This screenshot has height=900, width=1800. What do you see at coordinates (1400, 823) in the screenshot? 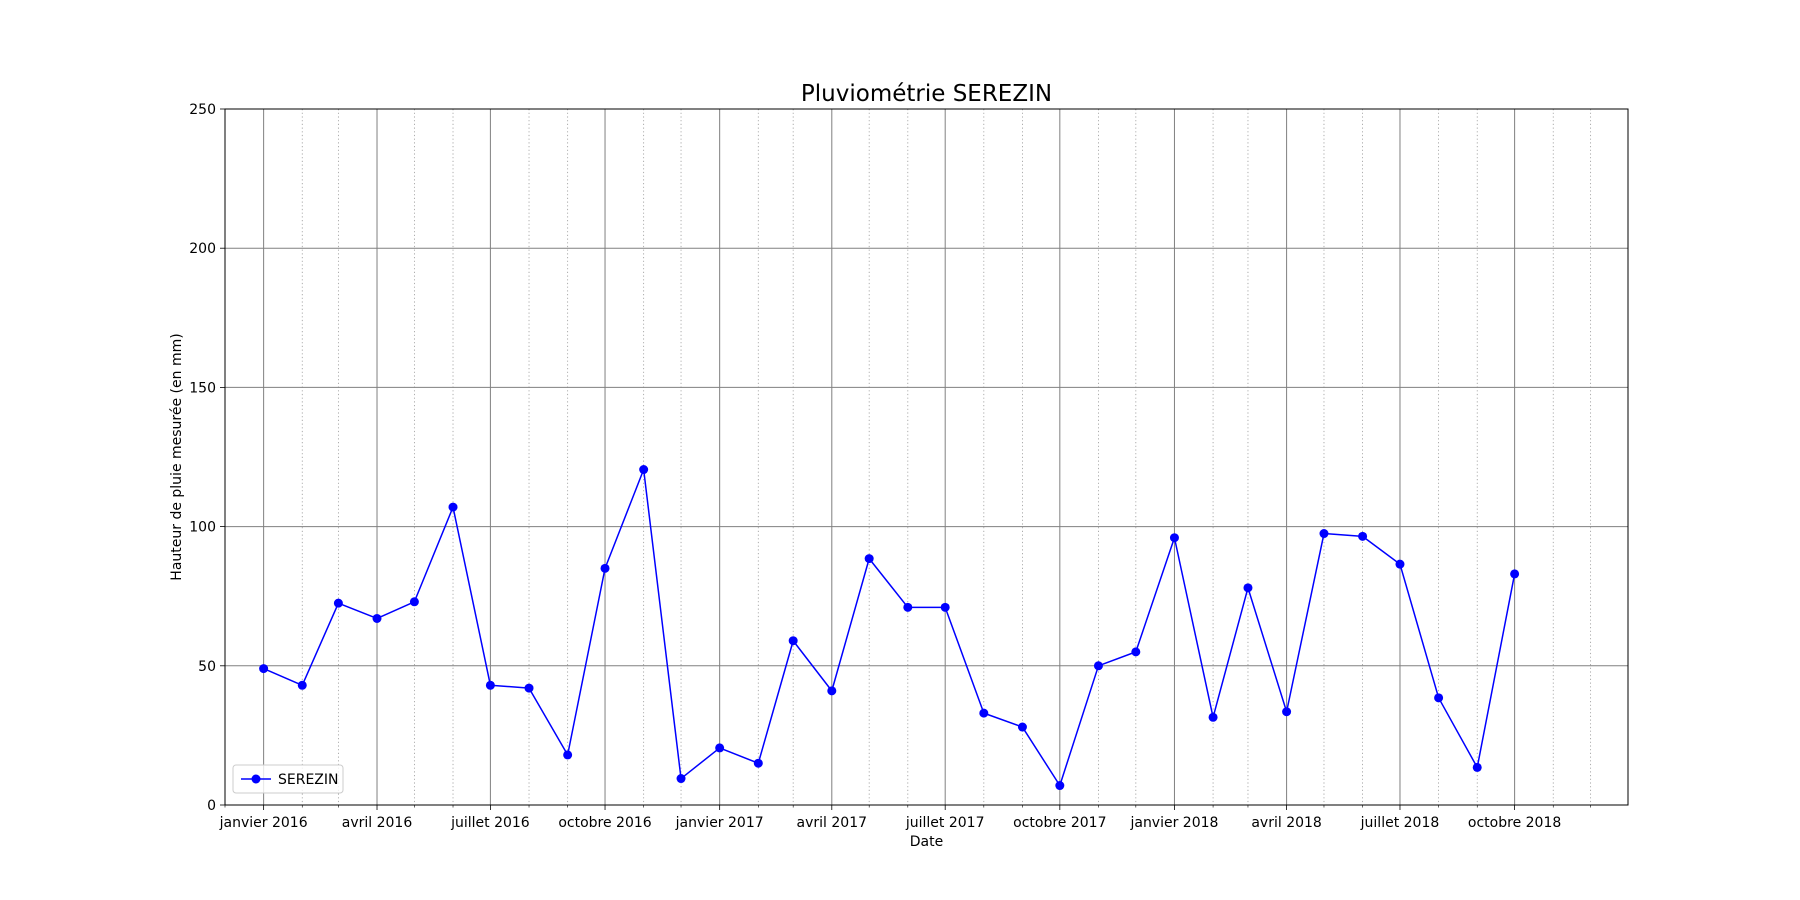
I see `x-tick-label: juillet 2018` at bounding box center [1400, 823].